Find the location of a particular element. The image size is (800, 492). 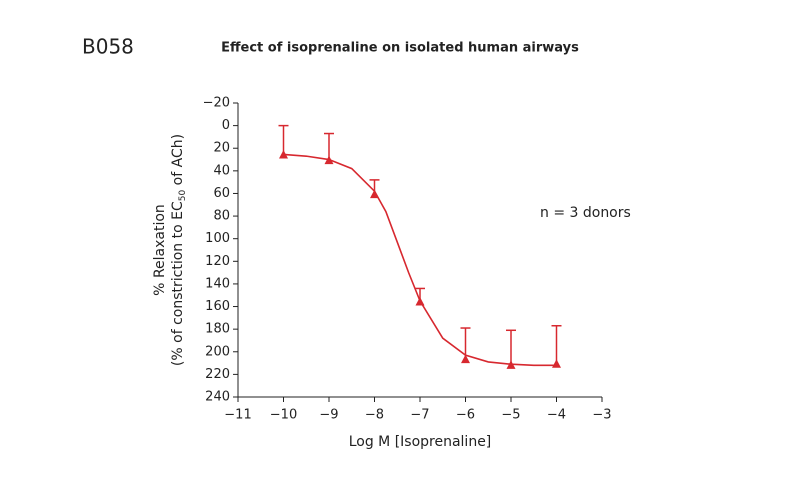

y-tick-label: 180 is located at coordinates (217, 329).